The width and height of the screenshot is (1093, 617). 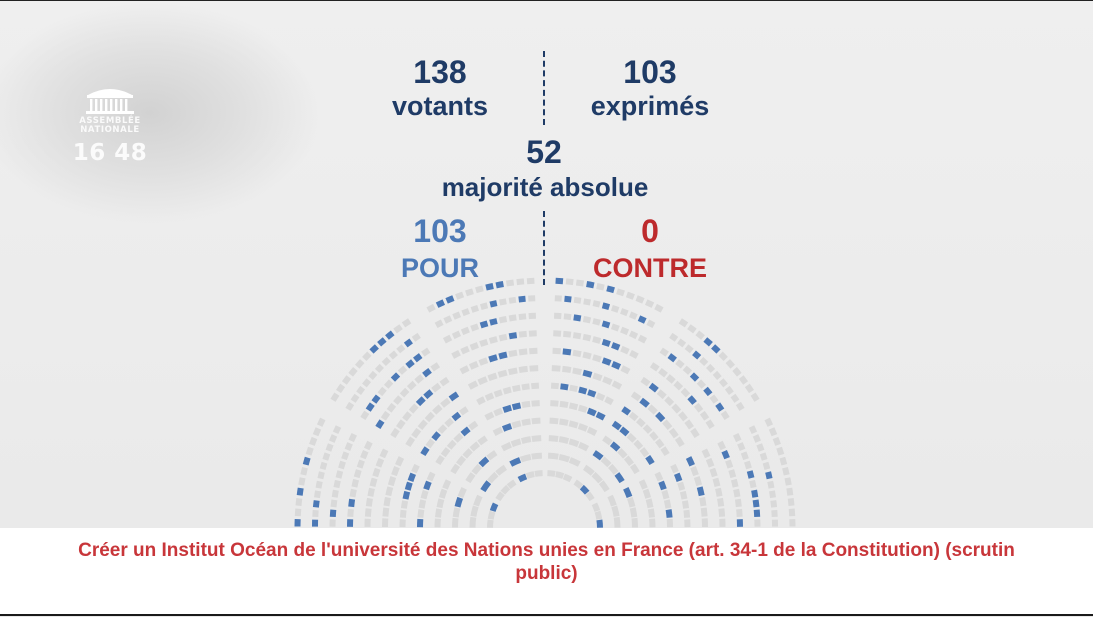 I want to click on contre-label: CONTRE, so click(x=650, y=268).